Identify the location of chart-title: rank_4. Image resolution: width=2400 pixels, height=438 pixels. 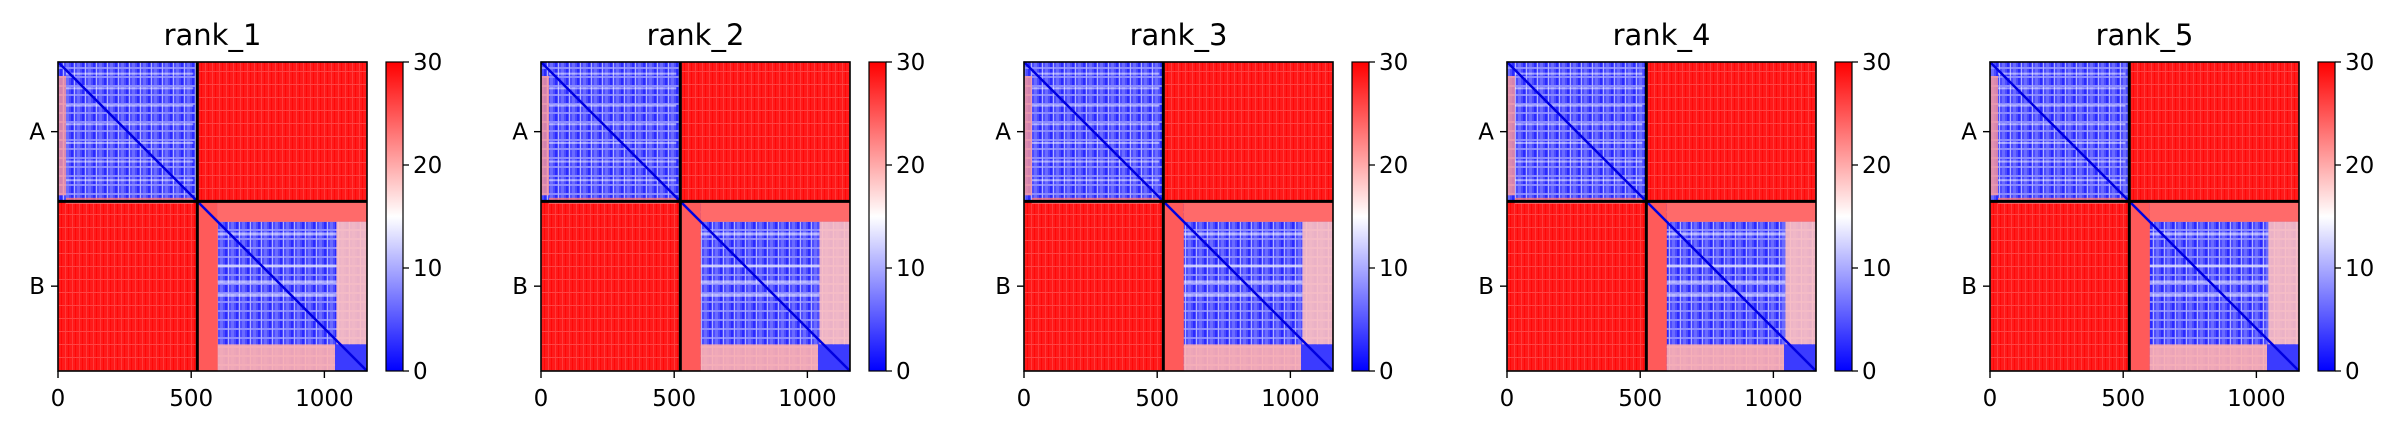
(1662, 35).